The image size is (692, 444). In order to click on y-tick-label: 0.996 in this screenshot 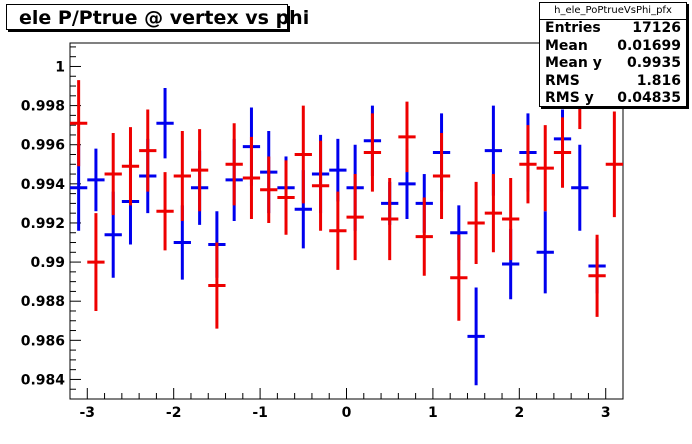, I will do `click(43, 146)`.